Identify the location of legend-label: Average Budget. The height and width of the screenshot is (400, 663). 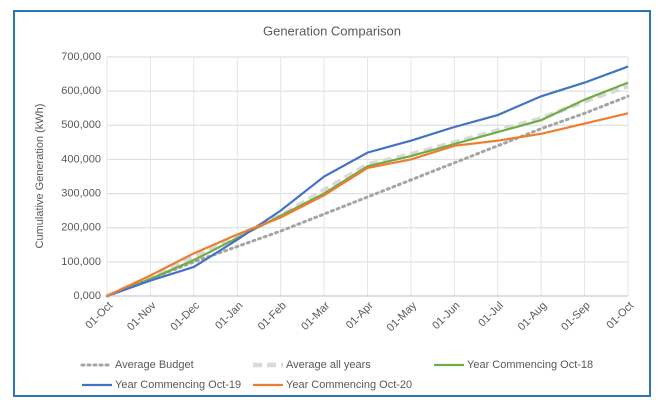
(154, 365).